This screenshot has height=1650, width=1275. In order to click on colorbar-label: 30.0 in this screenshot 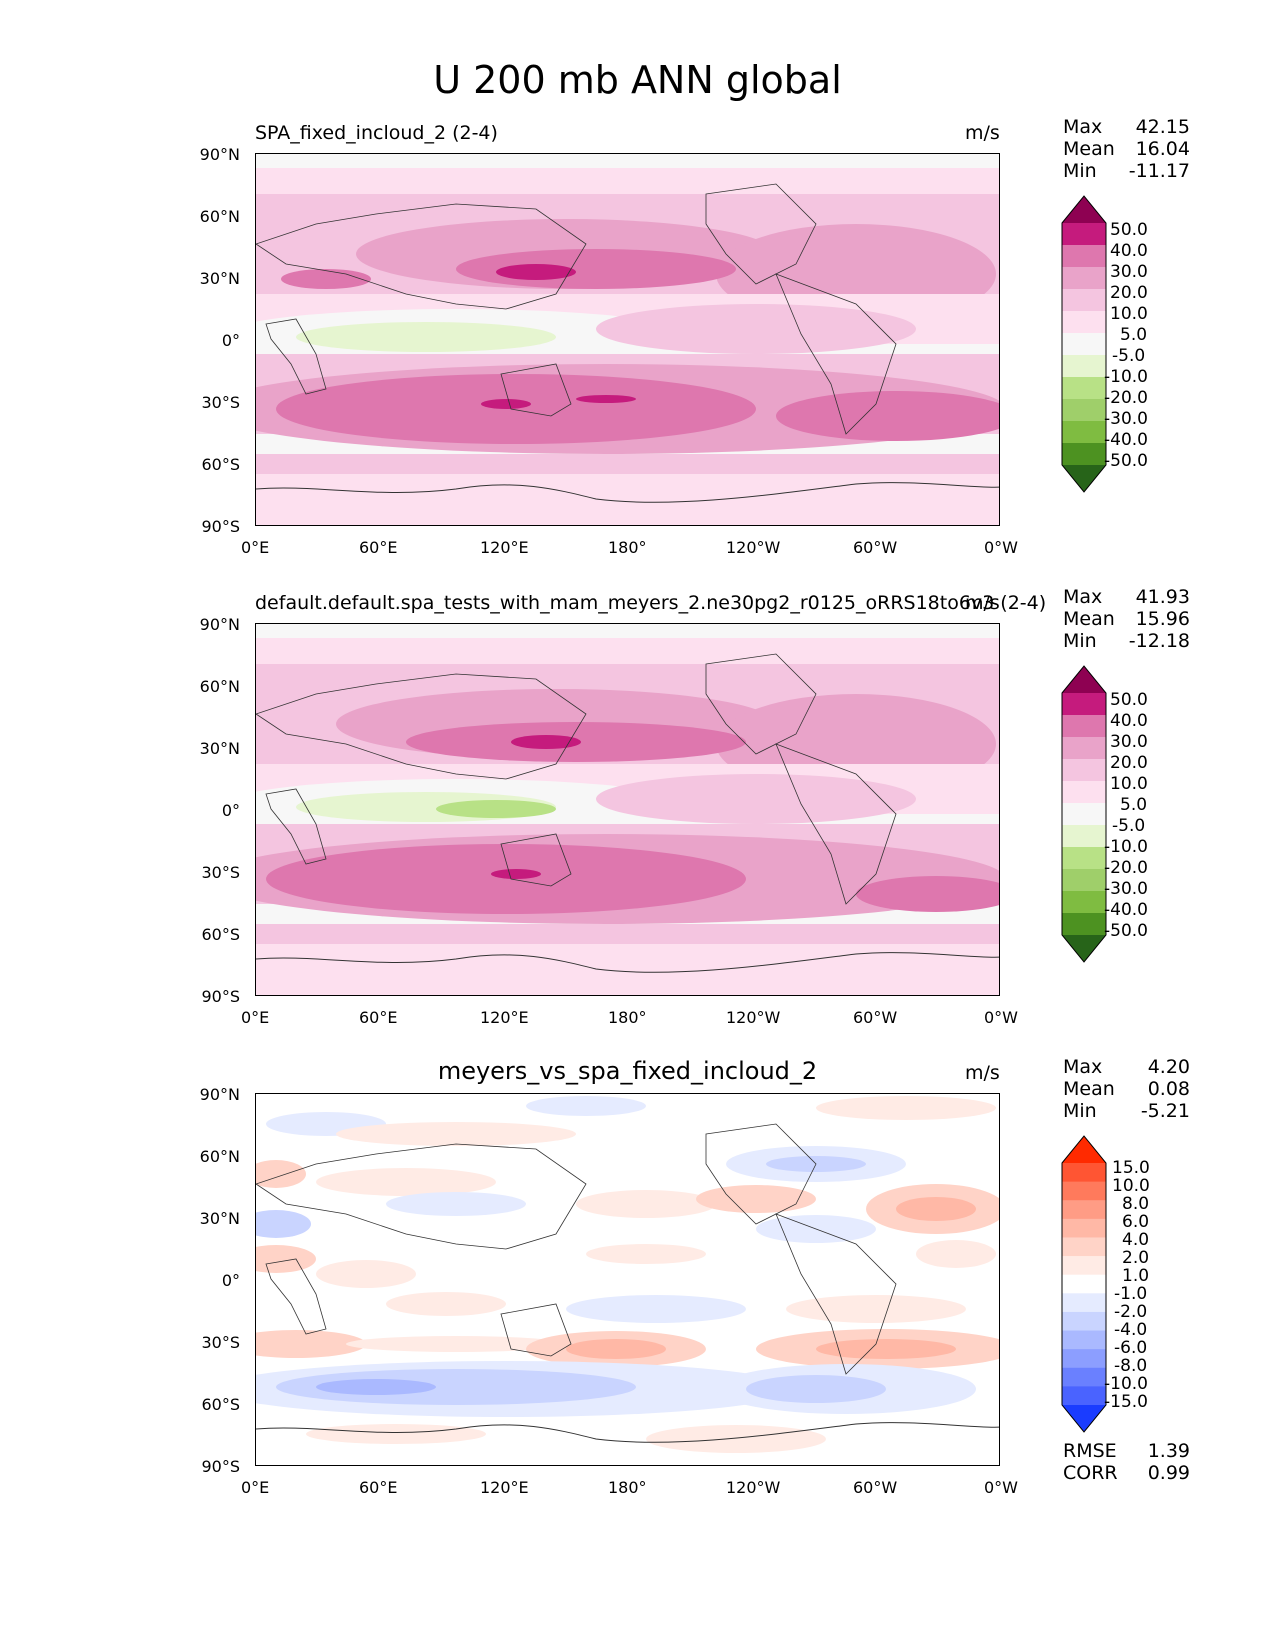, I will do `click(1129, 742)`.